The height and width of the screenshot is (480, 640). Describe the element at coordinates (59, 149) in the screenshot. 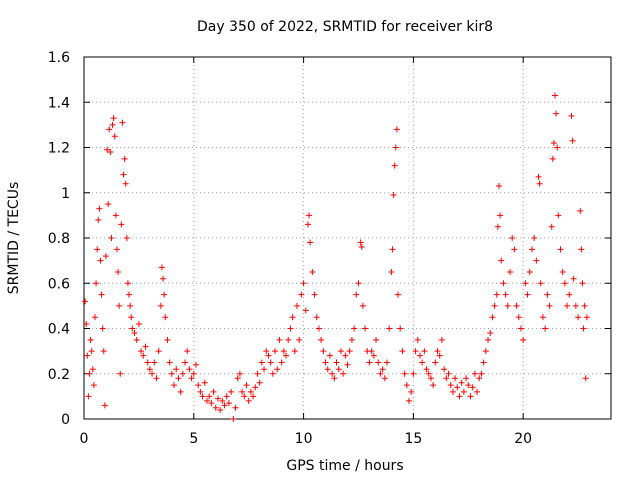

I see `y-tick-label: 1.2` at that location.